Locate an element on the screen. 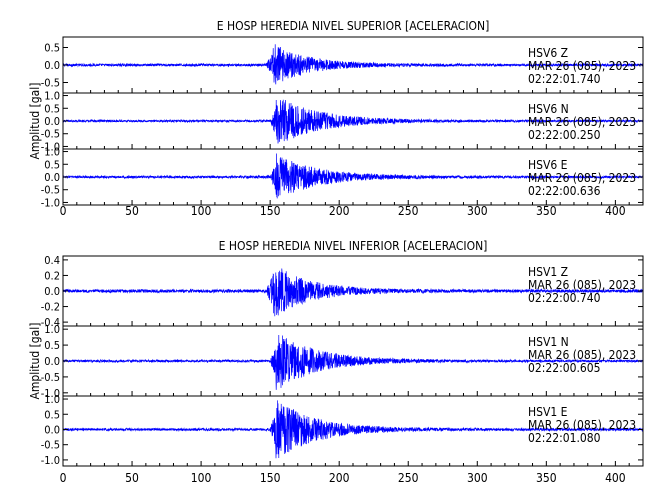 This screenshot has width=650, height=500. time-label: 02:22:01.080 is located at coordinates (564, 438).